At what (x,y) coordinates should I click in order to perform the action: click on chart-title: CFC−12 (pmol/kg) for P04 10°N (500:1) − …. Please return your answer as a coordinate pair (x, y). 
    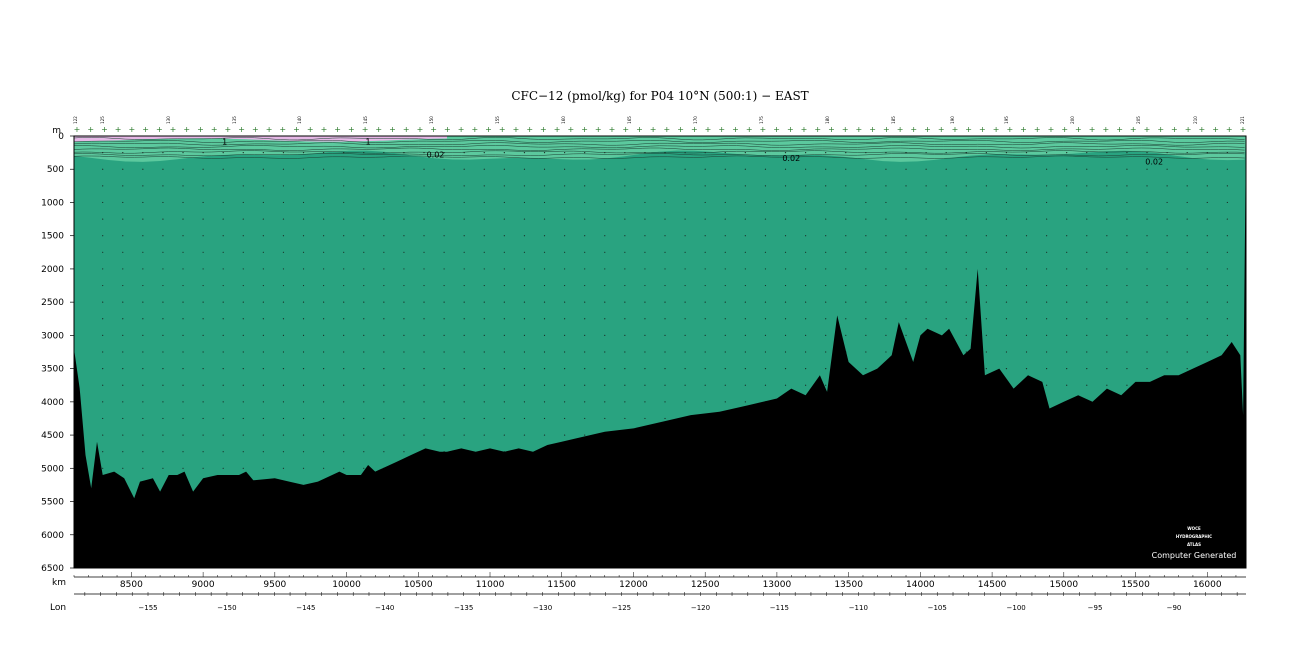
    Looking at the image, I should click on (660, 96).